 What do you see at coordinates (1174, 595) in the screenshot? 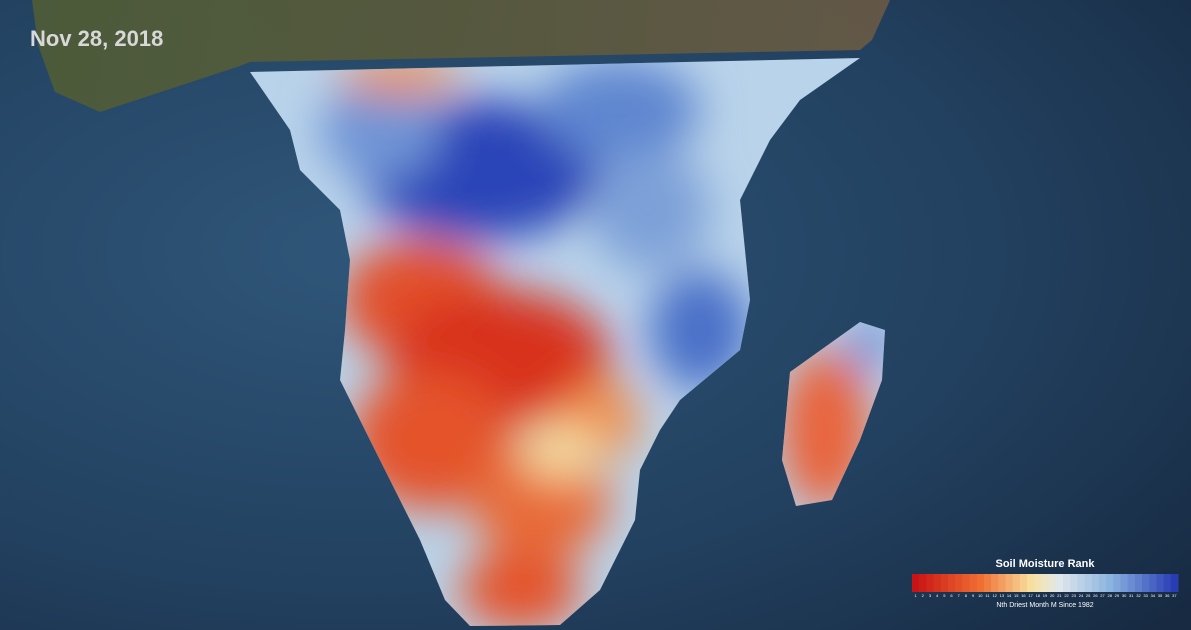
I see `legend-rank-label: 37` at bounding box center [1174, 595].